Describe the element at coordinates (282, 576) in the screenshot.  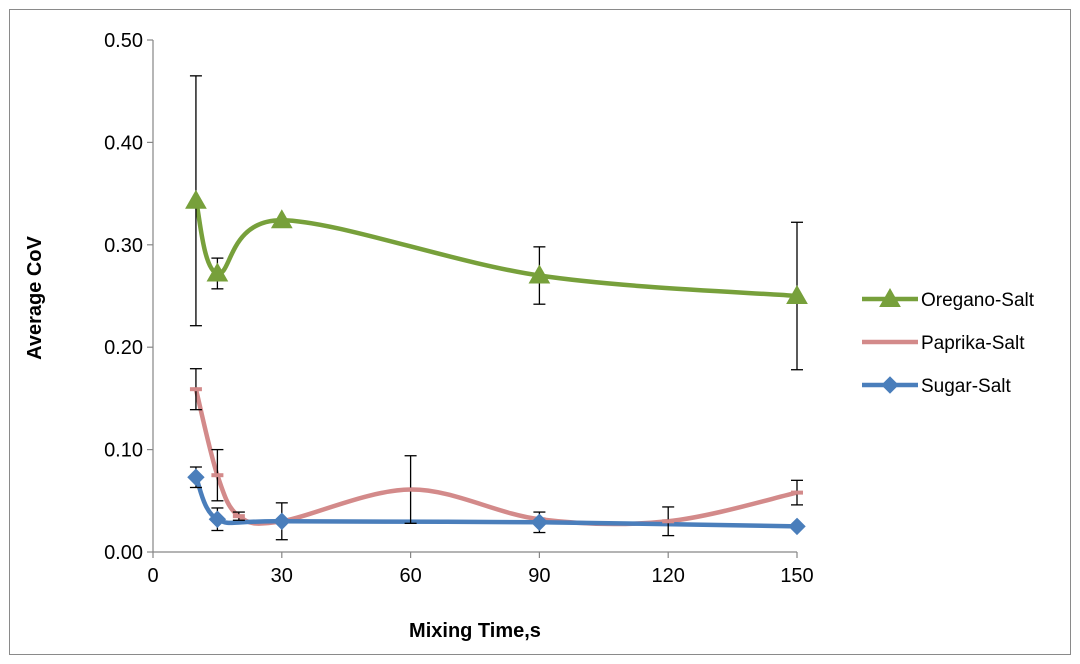
I see `x-tick-label: 30` at that location.